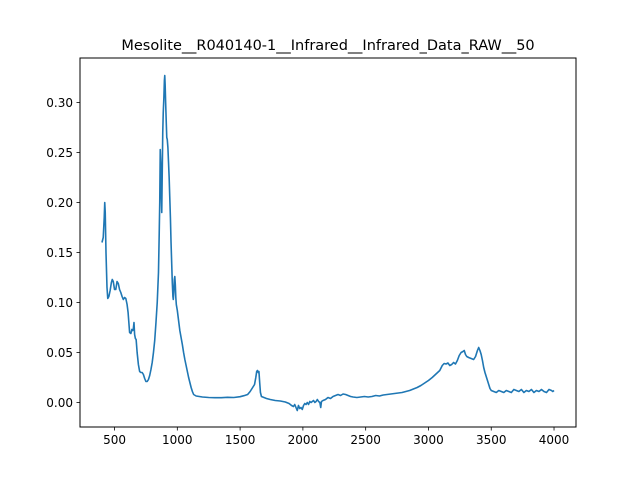  What do you see at coordinates (177, 440) in the screenshot?
I see `x-tick-label: 1000` at bounding box center [177, 440].